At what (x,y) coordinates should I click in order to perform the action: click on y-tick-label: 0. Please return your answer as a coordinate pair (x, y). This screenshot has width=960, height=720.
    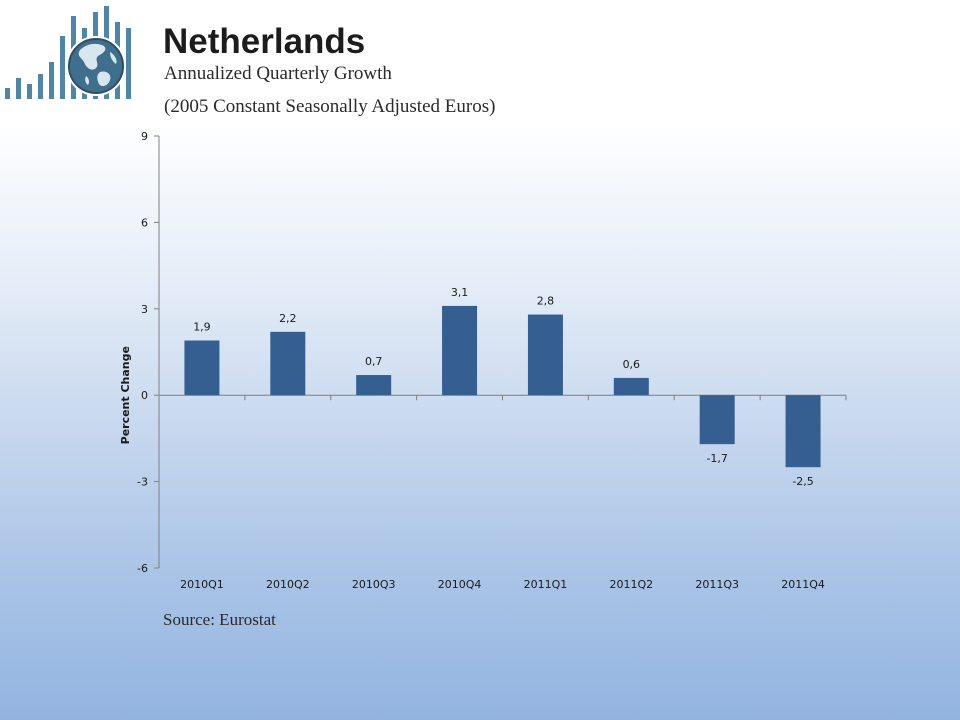
    Looking at the image, I should click on (144, 395).